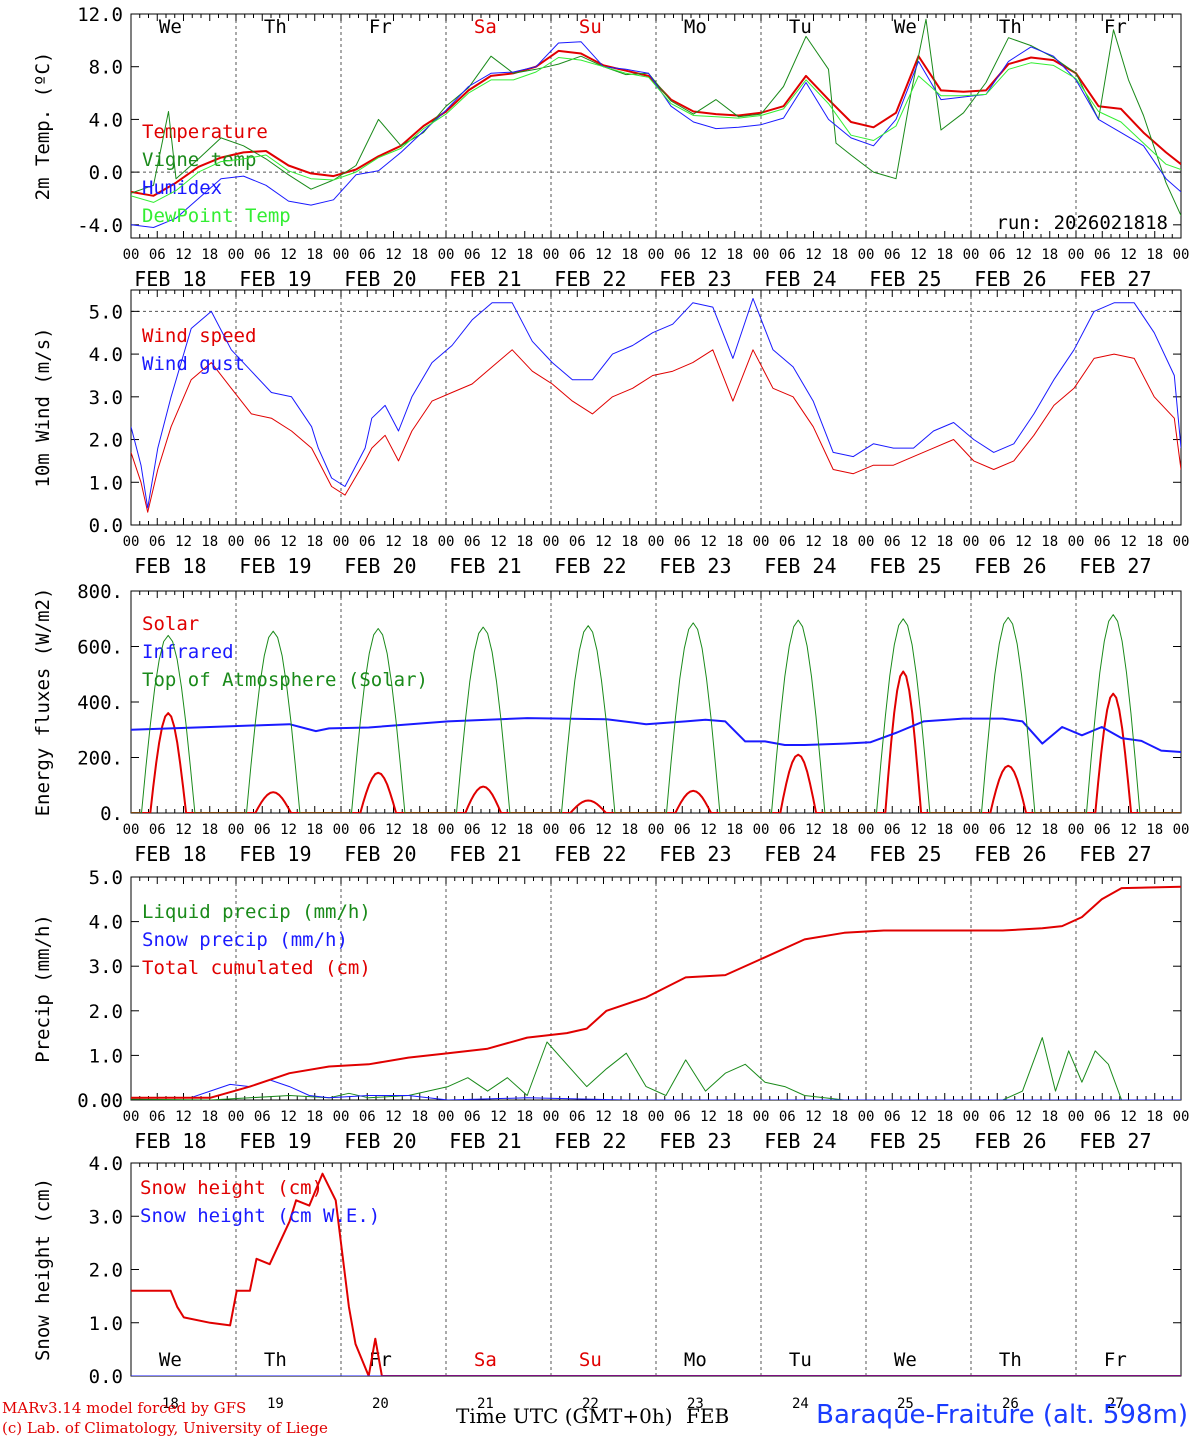  What do you see at coordinates (100, 648) in the screenshot?
I see `y-tick-label: 600.` at bounding box center [100, 648].